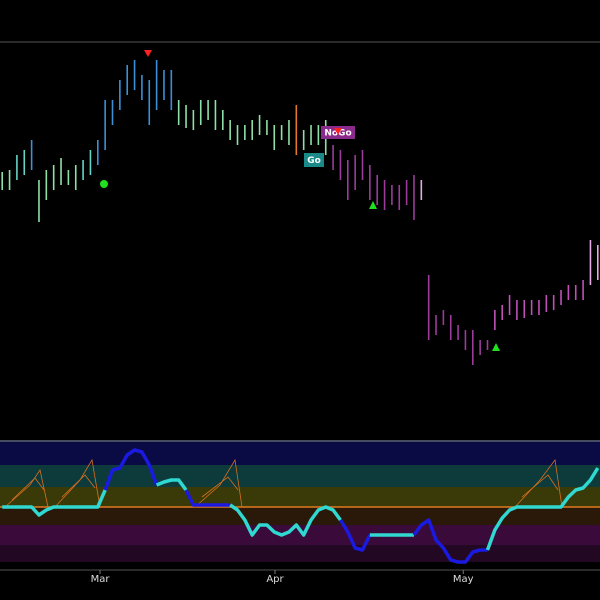 The width and height of the screenshot is (600, 600). What do you see at coordinates (275, 579) in the screenshot?
I see `x-tick-label: Apr` at bounding box center [275, 579].